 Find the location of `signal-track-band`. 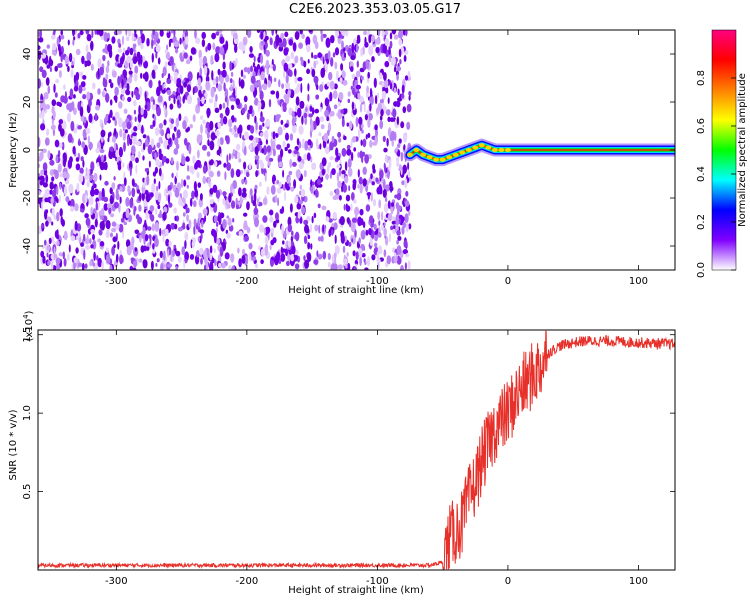

signal-track-band is located at coordinates (542, 152).